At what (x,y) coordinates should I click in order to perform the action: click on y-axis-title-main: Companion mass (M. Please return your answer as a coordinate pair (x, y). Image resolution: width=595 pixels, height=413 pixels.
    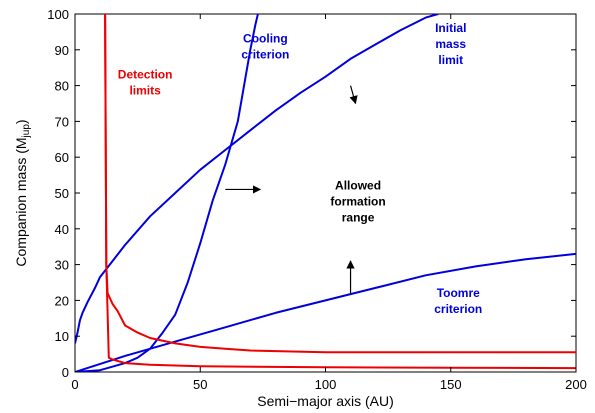
    Looking at the image, I should click on (21, 201).